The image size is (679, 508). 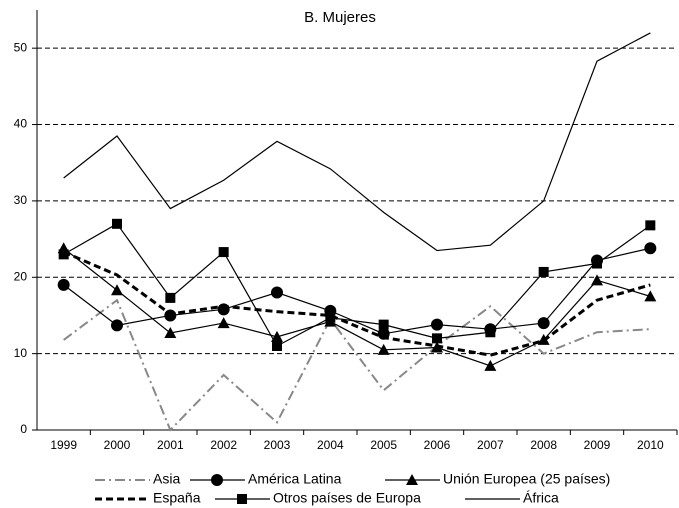 I want to click on x-tick-label: 2006, so click(x=437, y=445).